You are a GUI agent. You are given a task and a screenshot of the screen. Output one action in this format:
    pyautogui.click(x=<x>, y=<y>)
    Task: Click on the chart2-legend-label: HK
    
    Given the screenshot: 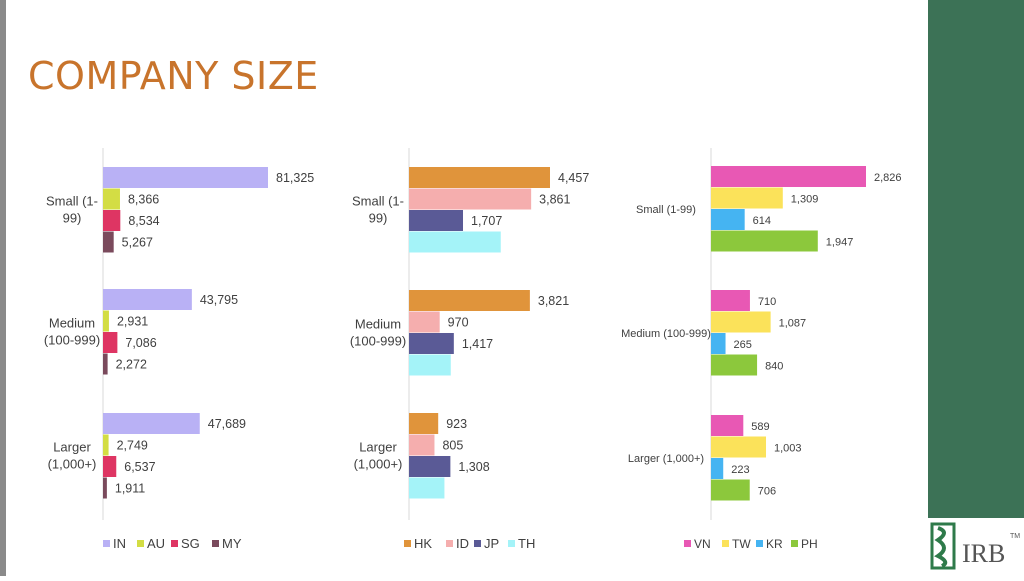 What is the action you would take?
    pyautogui.click(x=423, y=543)
    